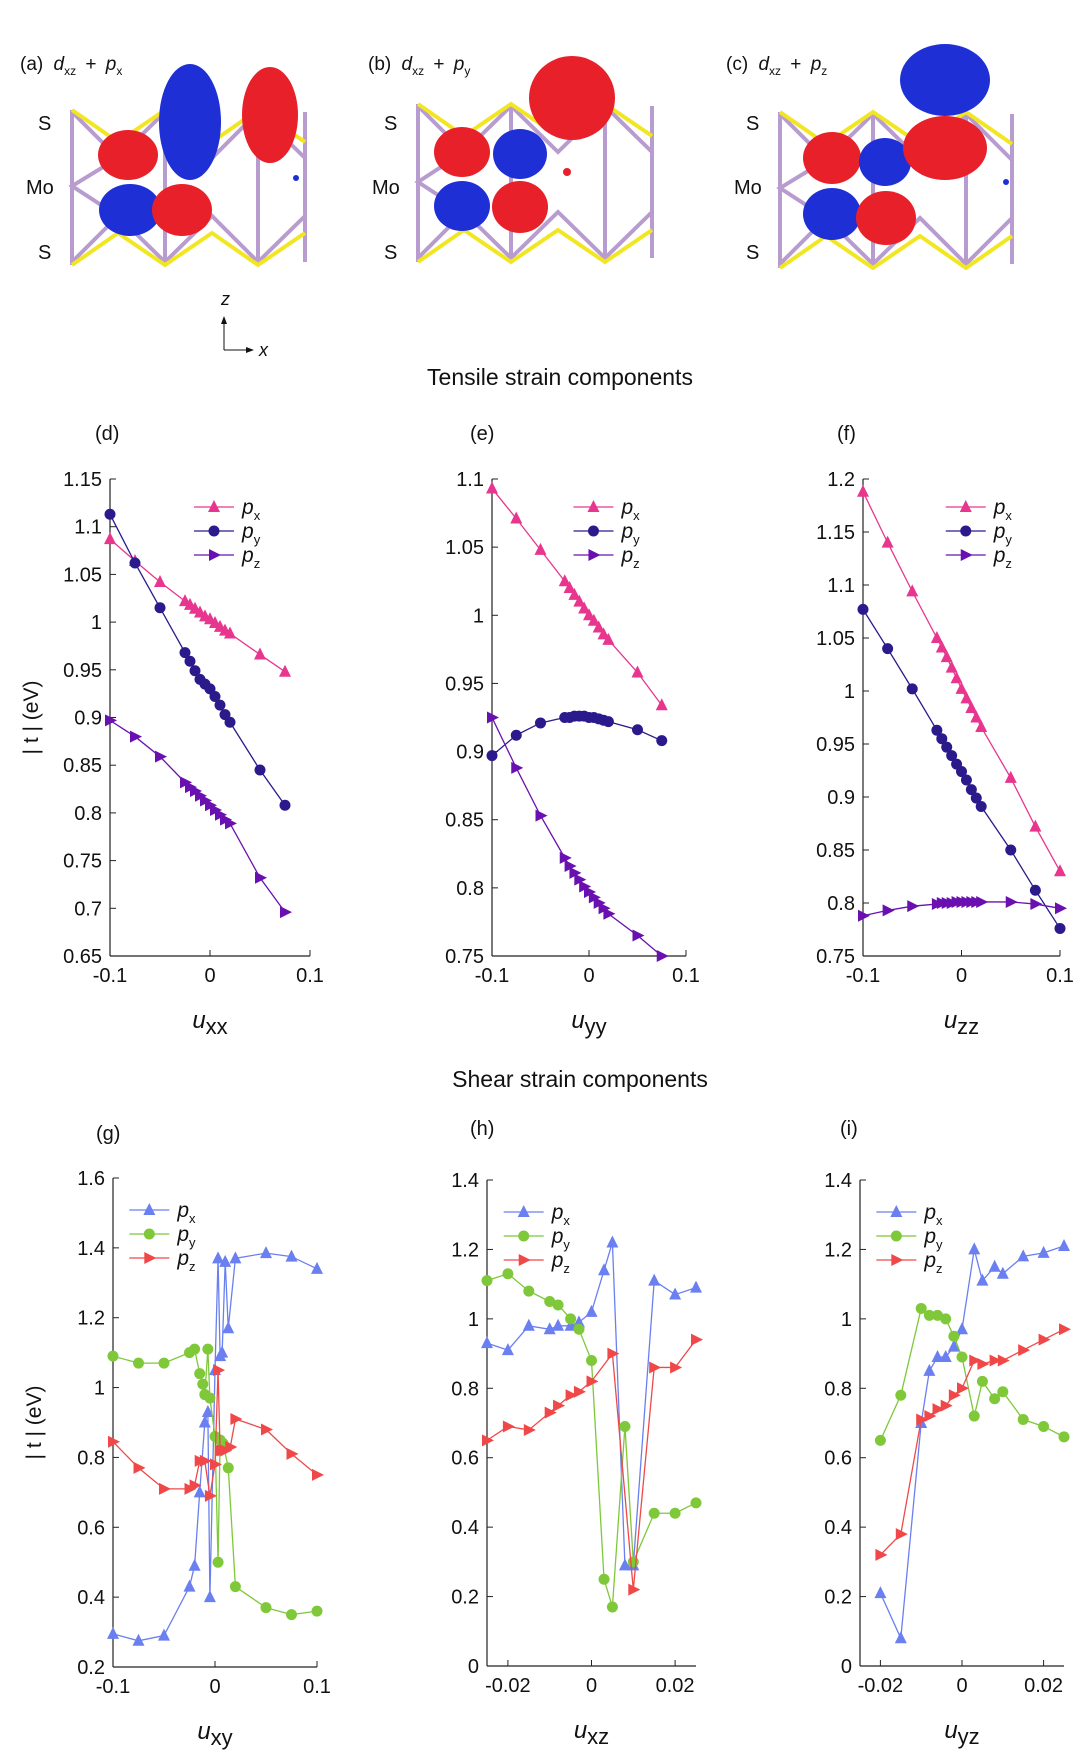  What do you see at coordinates (44, 124) in the screenshot?
I see `atom-label-s-top: S` at bounding box center [44, 124].